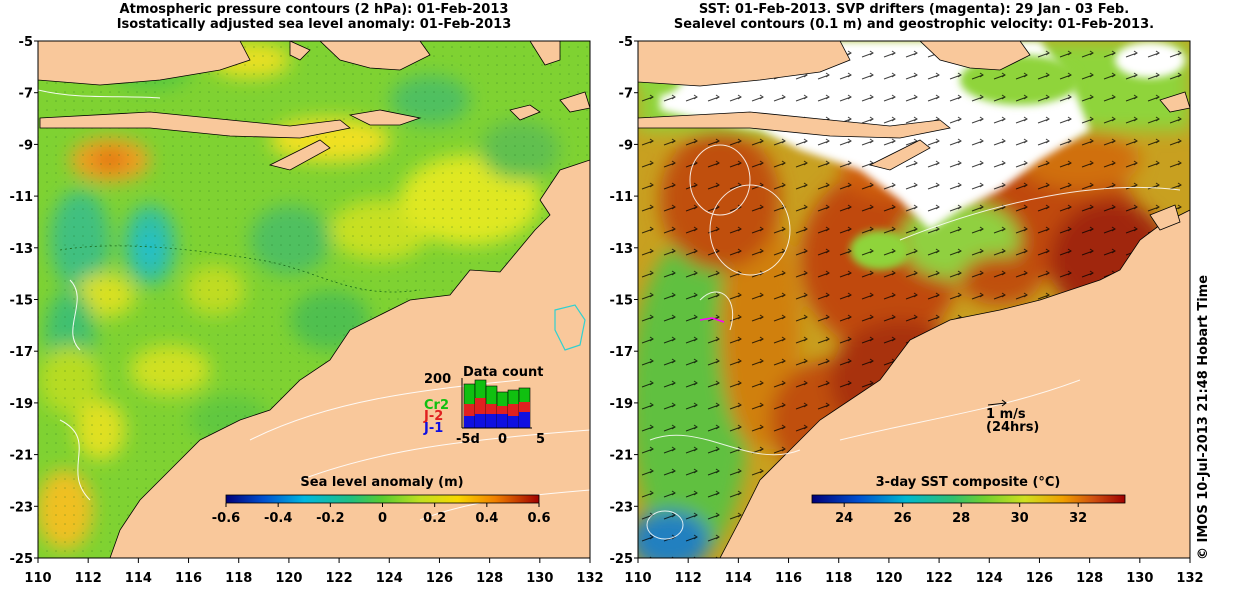 The width and height of the screenshot is (1250, 590). Describe the element at coordinates (195, 125) in the screenshot. I see `lesser-sunda-islands` at that location.